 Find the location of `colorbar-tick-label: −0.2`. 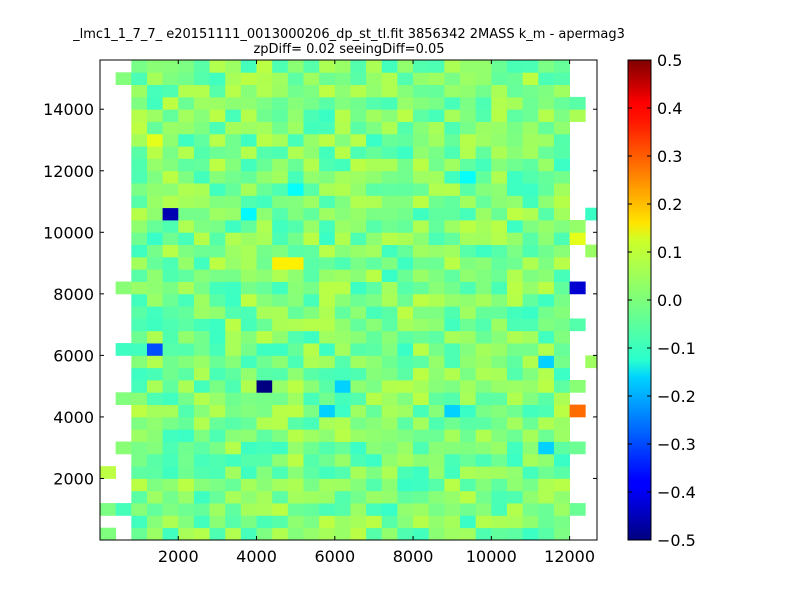

colorbar-tick-label: −0.2 is located at coordinates (676, 396).